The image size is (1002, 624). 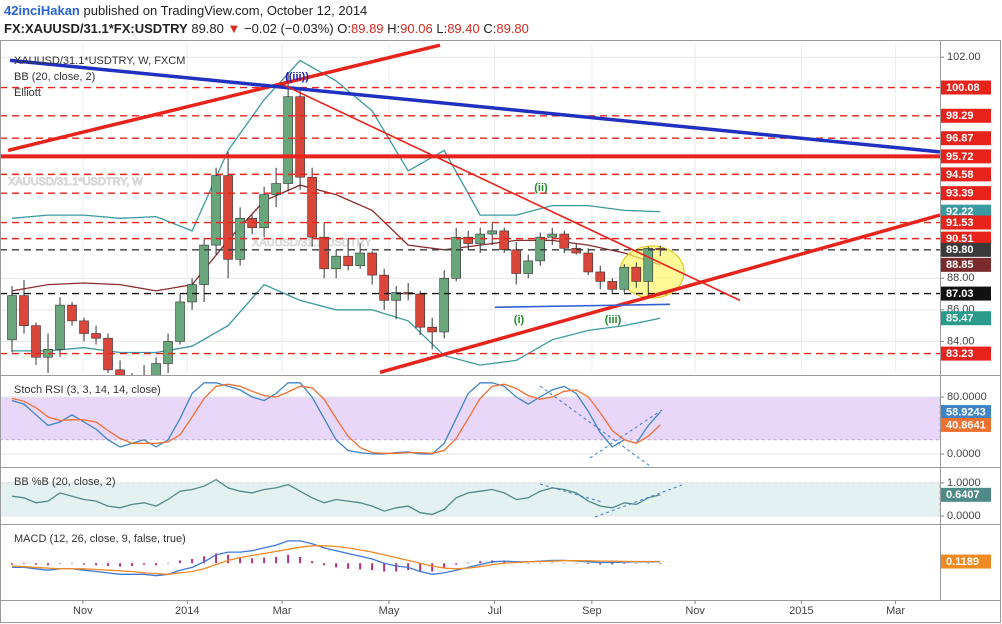 What do you see at coordinates (960, 139) in the screenshot?
I see `price-label: 96.87` at bounding box center [960, 139].